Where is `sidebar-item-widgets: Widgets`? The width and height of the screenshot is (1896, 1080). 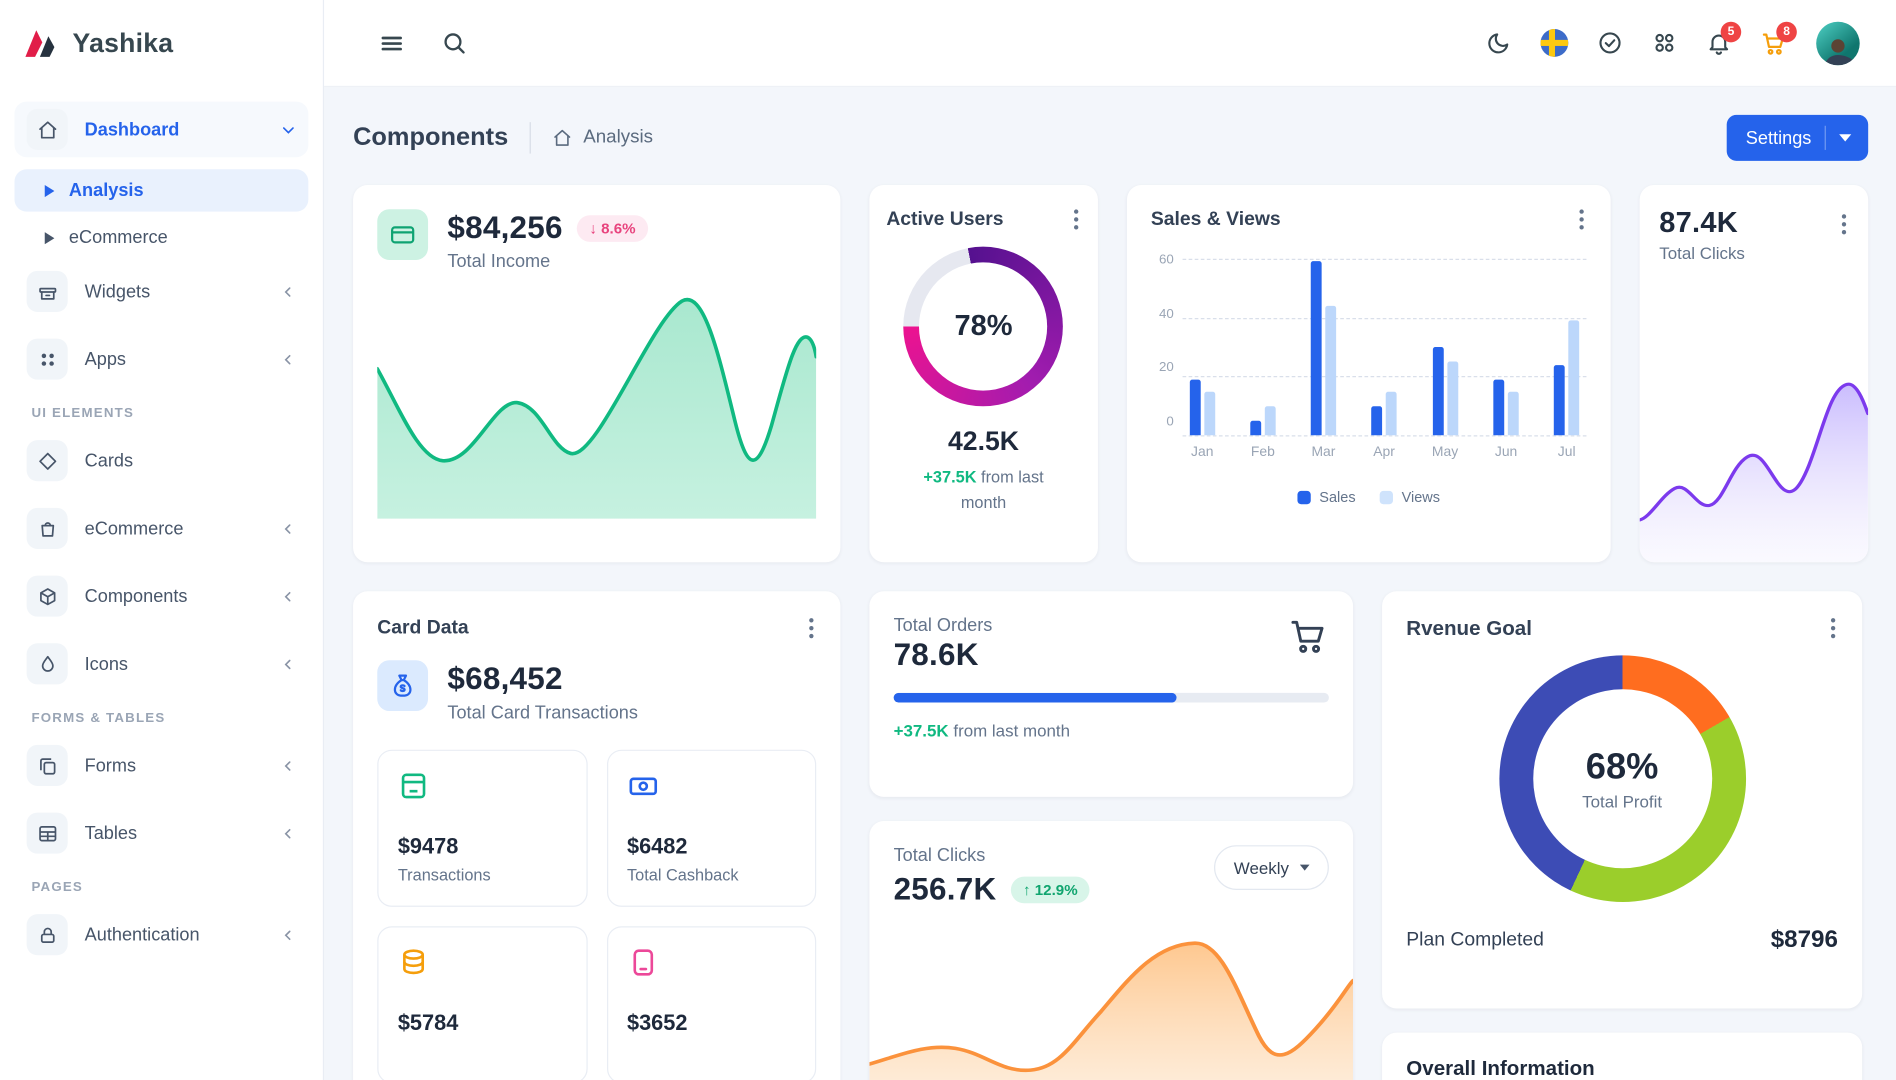
sidebar-item-widgets: Widgets is located at coordinates (162, 292).